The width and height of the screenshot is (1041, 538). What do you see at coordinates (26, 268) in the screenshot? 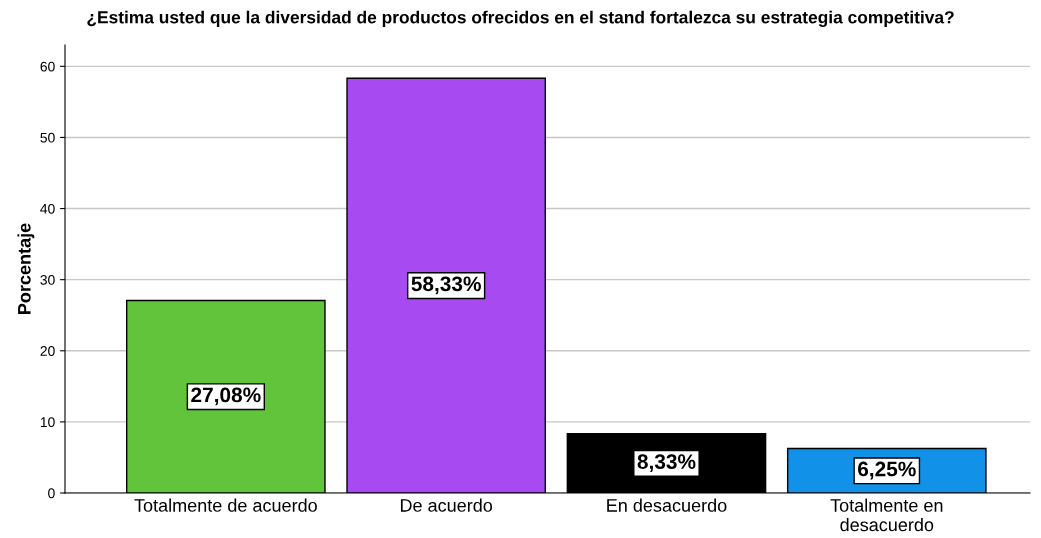
I see `y-axis-title: Porcentaje` at bounding box center [26, 268].